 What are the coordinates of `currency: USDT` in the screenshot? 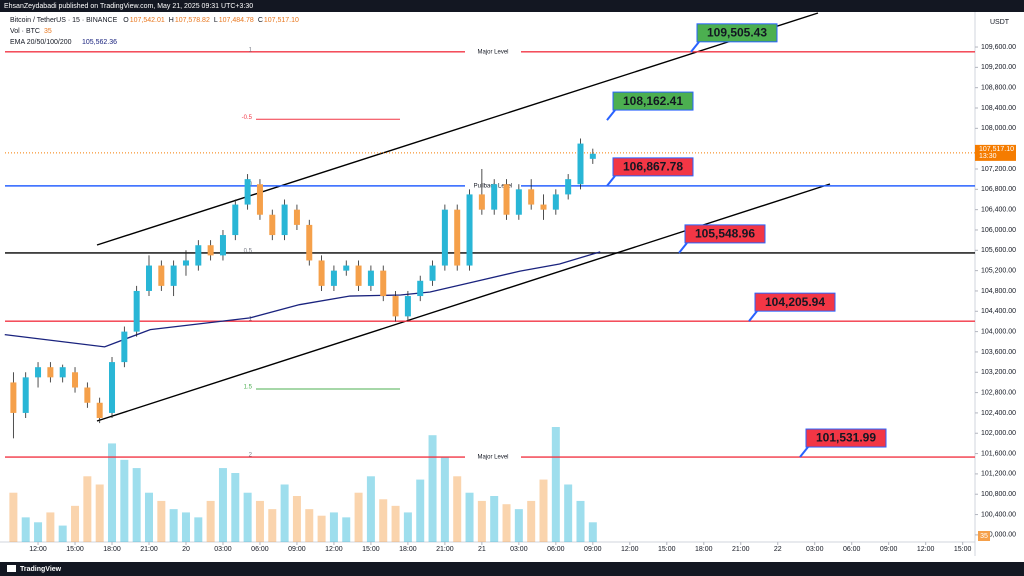 It's located at (1000, 22).